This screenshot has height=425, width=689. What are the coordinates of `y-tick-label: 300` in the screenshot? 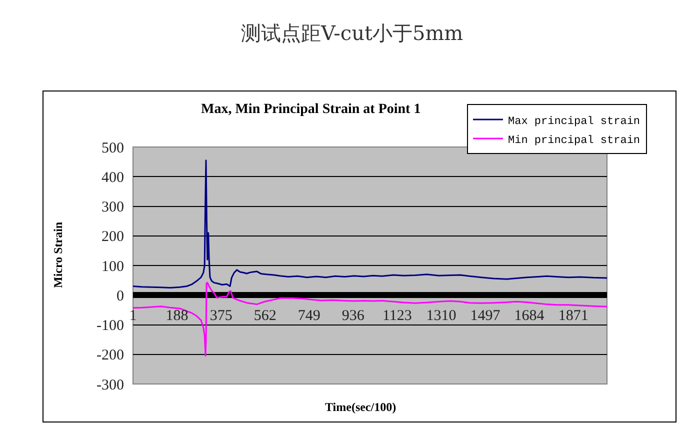 It's located at (113, 208).